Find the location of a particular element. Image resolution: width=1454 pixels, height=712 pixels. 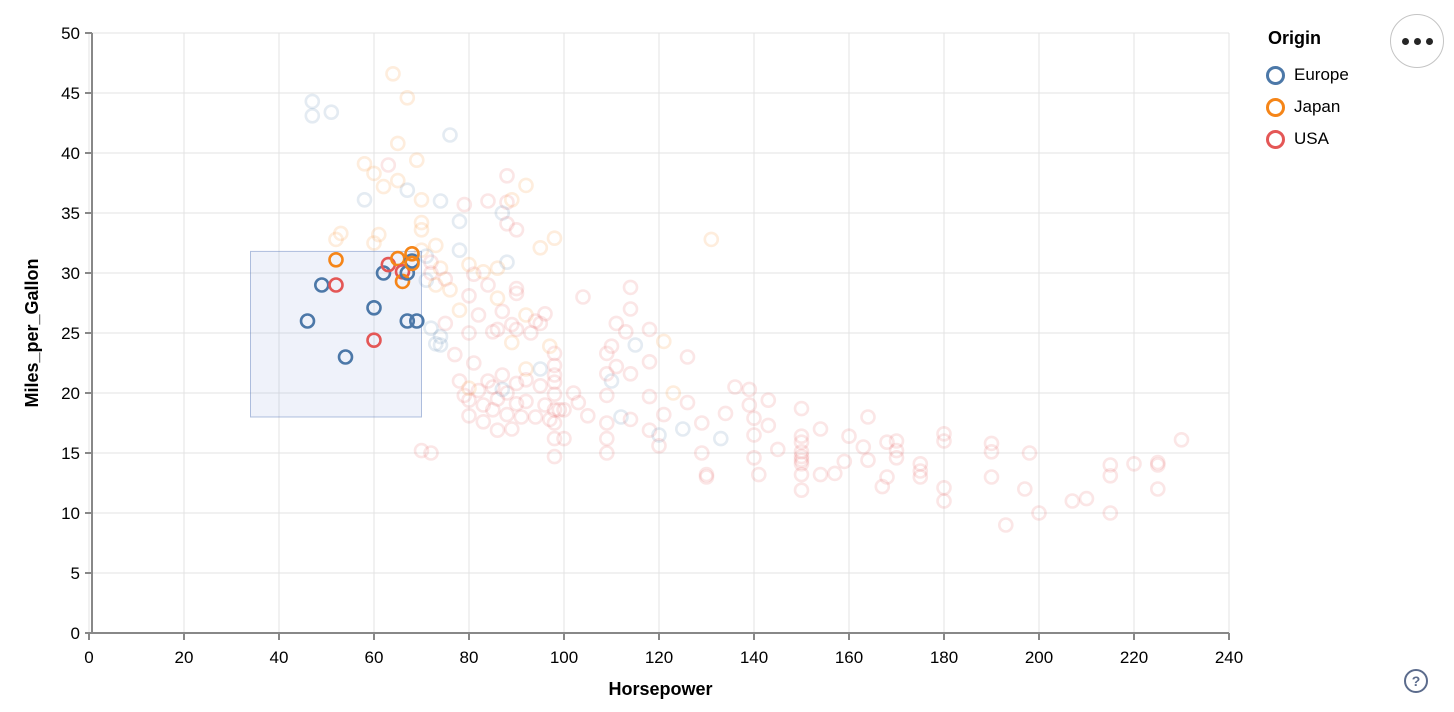

actions-menu-button is located at coordinates (1417, 41).